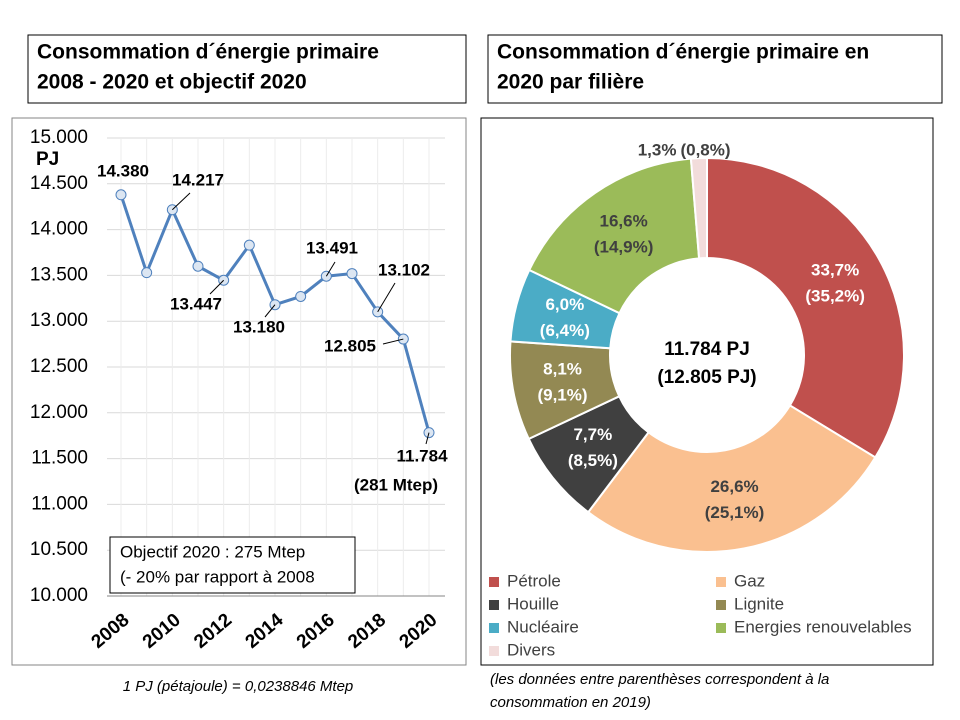 The width and height of the screenshot is (960, 720). What do you see at coordinates (624, 220) in the screenshot?
I see `data-label: 16,6%` at bounding box center [624, 220].